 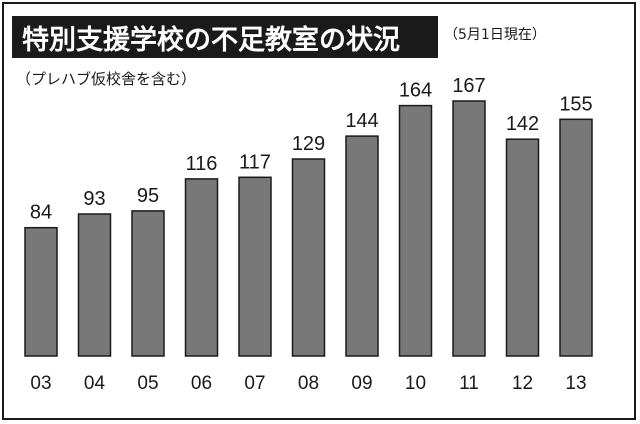 I want to click on x-tick-label-08: 08, so click(x=308, y=383).